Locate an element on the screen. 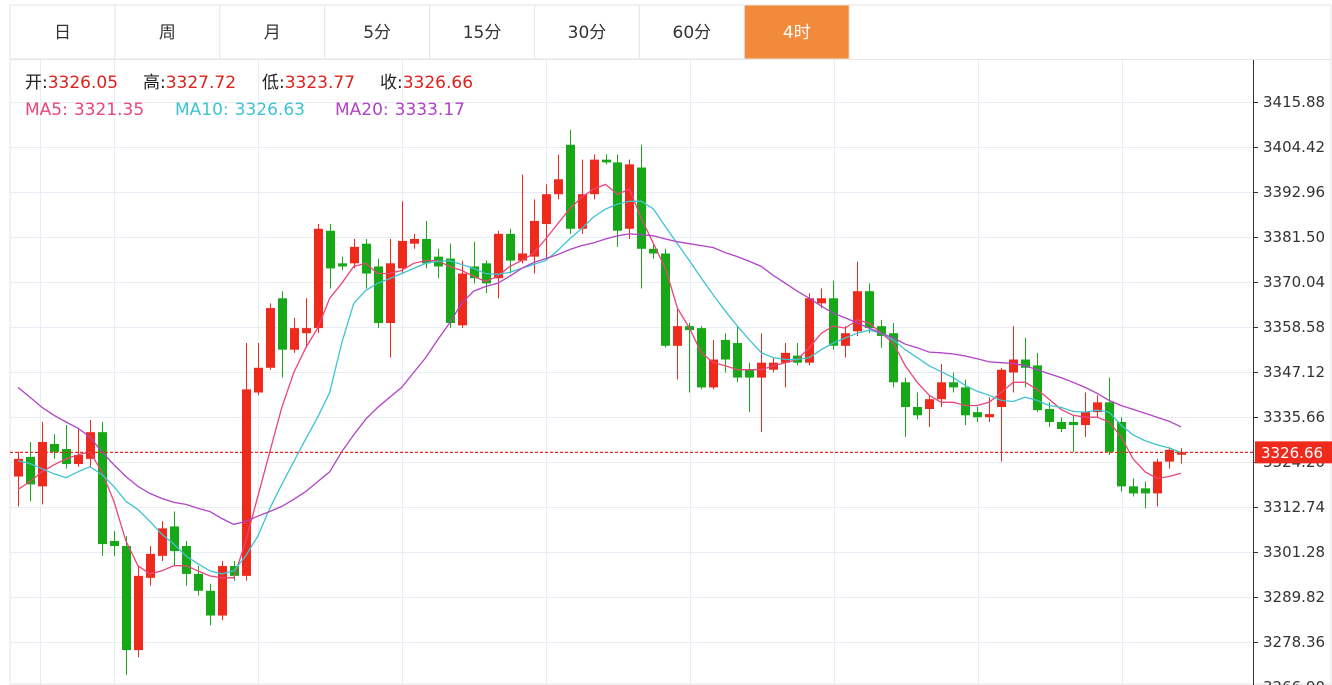 The image size is (1332, 685). ma-legend-value: 3326.63 is located at coordinates (270, 110).